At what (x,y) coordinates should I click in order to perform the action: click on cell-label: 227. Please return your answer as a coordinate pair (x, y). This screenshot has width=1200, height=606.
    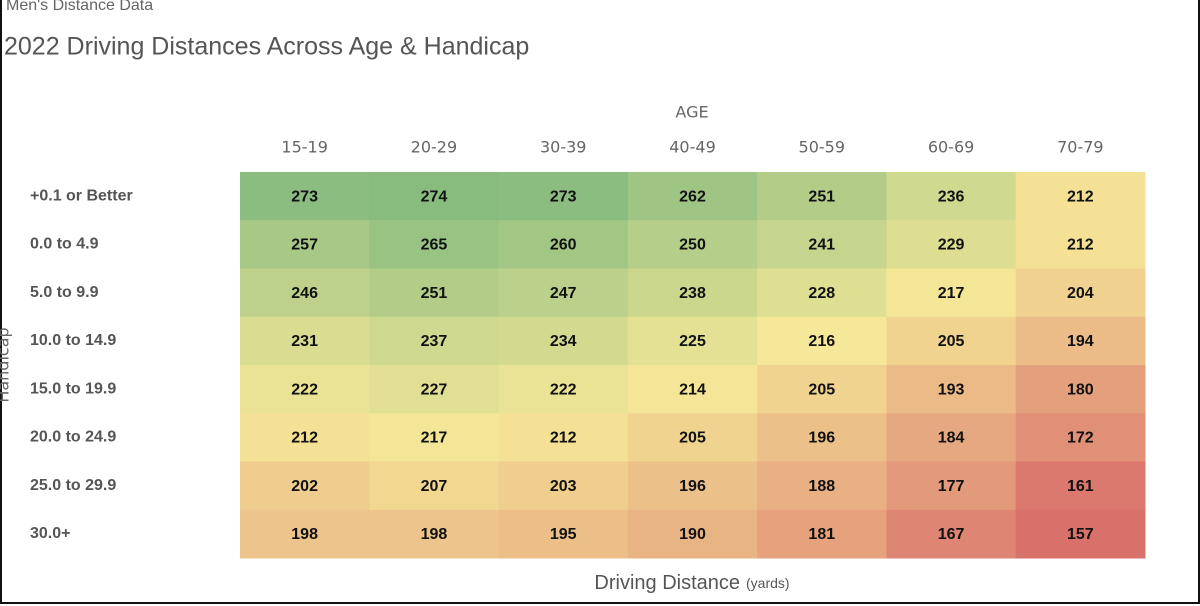
    Looking at the image, I should click on (434, 389).